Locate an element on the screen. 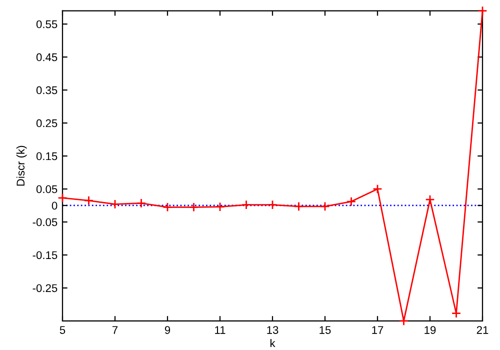  y-tick-label: 0.45 is located at coordinates (47, 57).